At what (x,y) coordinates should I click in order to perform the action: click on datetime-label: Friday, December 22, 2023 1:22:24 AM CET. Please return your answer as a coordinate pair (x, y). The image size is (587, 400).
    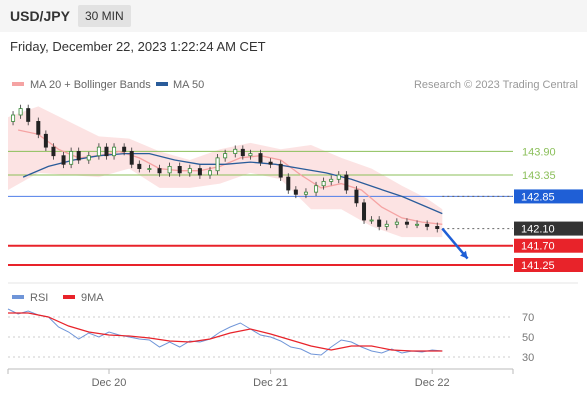
    Looking at the image, I should click on (138, 46).